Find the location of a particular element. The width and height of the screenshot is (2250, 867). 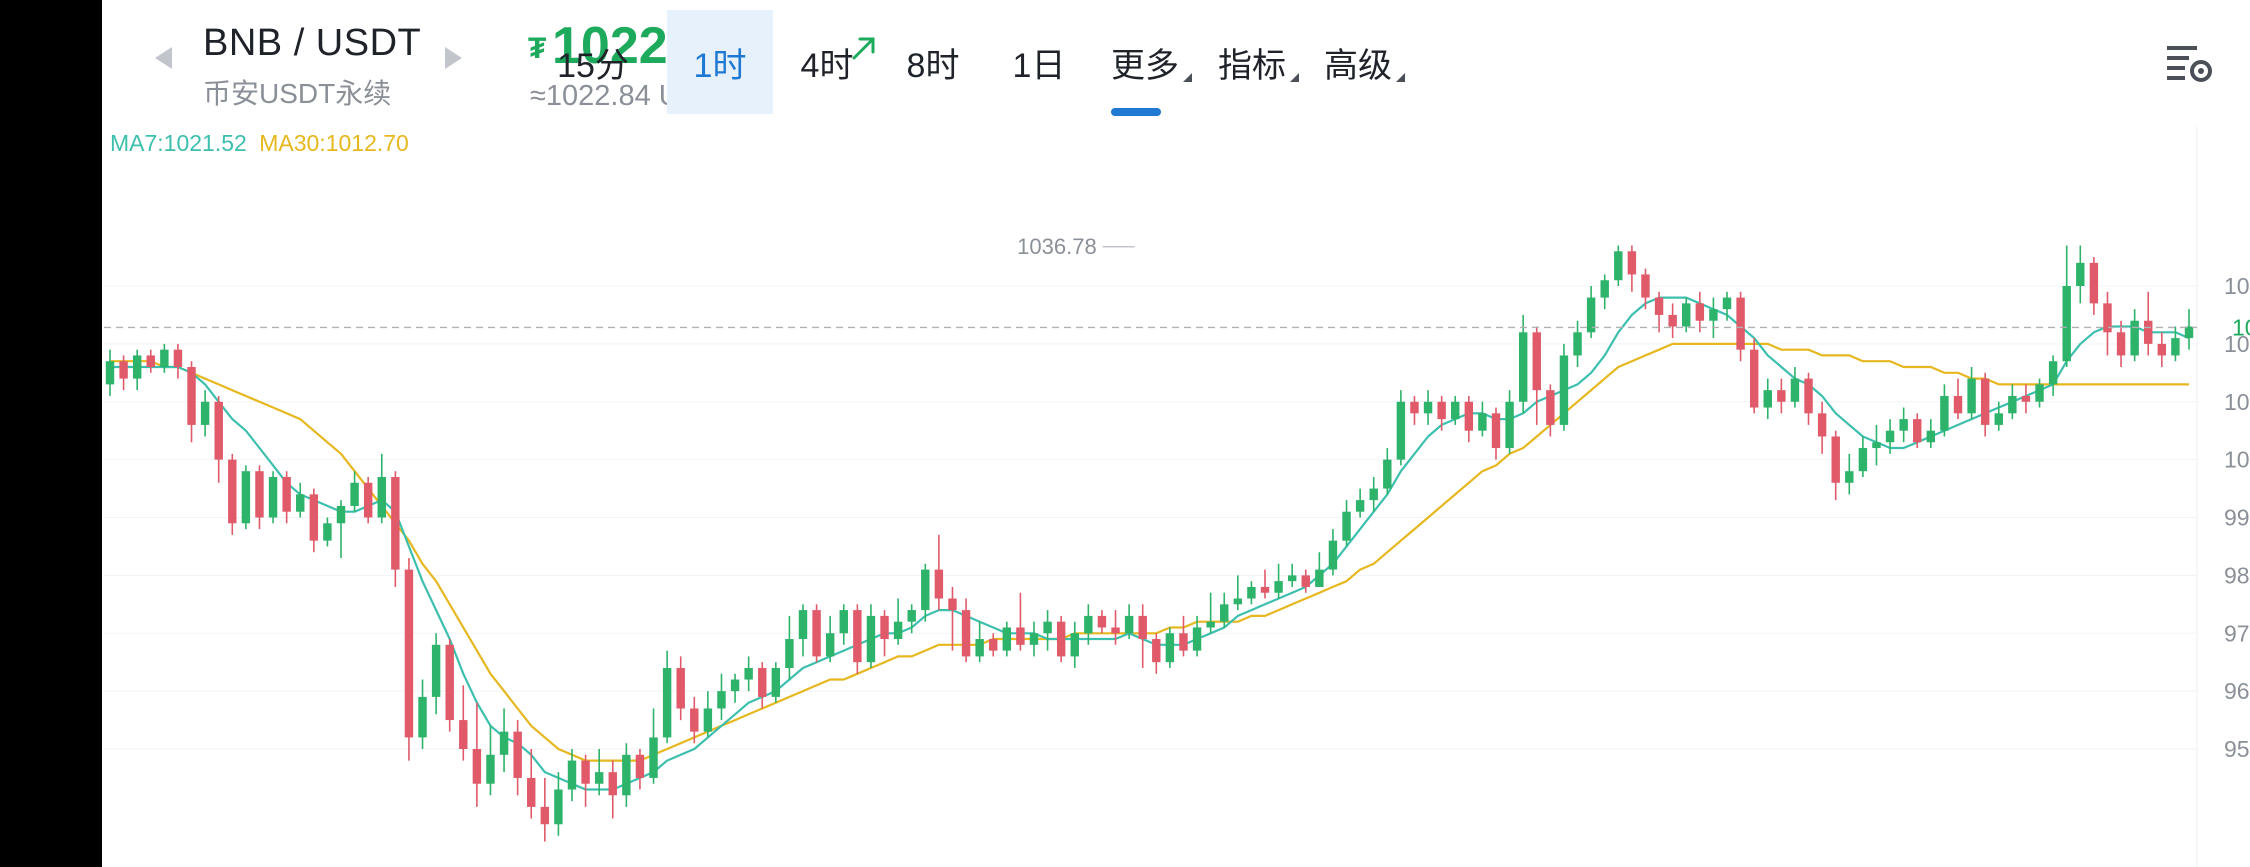

tab-1h: 1时 is located at coordinates (720, 62).